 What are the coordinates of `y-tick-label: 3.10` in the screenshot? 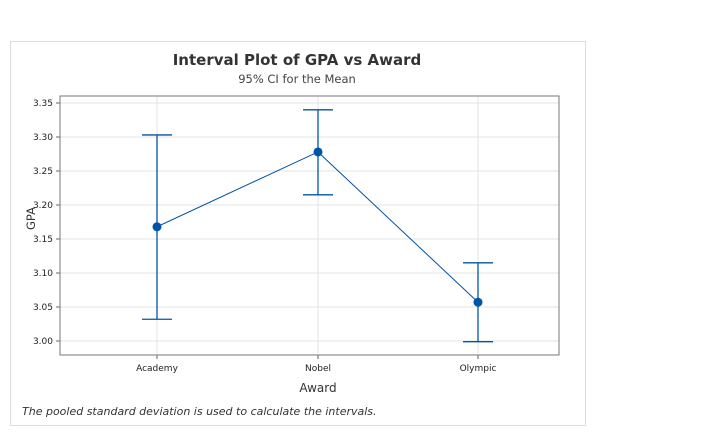 It's located at (43, 274).